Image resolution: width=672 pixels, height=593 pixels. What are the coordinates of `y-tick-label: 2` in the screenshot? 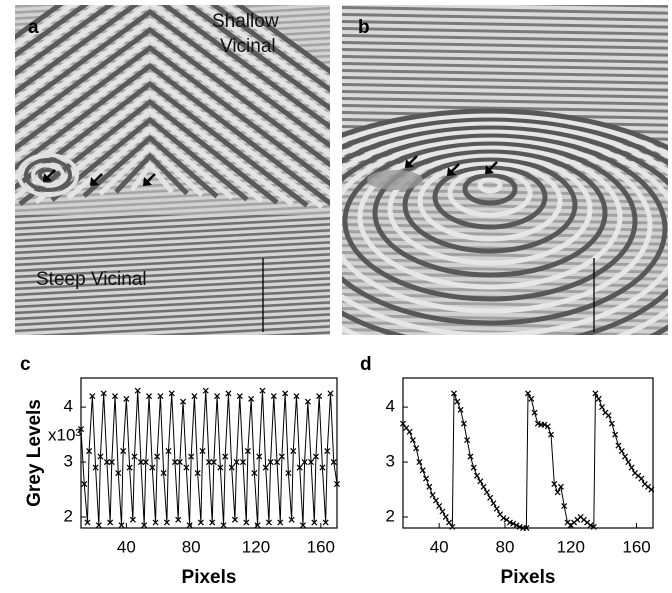 It's located at (68, 515).